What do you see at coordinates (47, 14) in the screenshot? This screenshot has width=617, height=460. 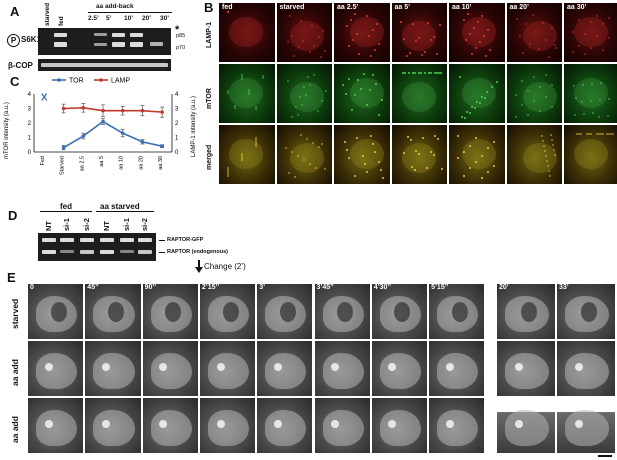 I see `lane-label: starved` at bounding box center [47, 14].